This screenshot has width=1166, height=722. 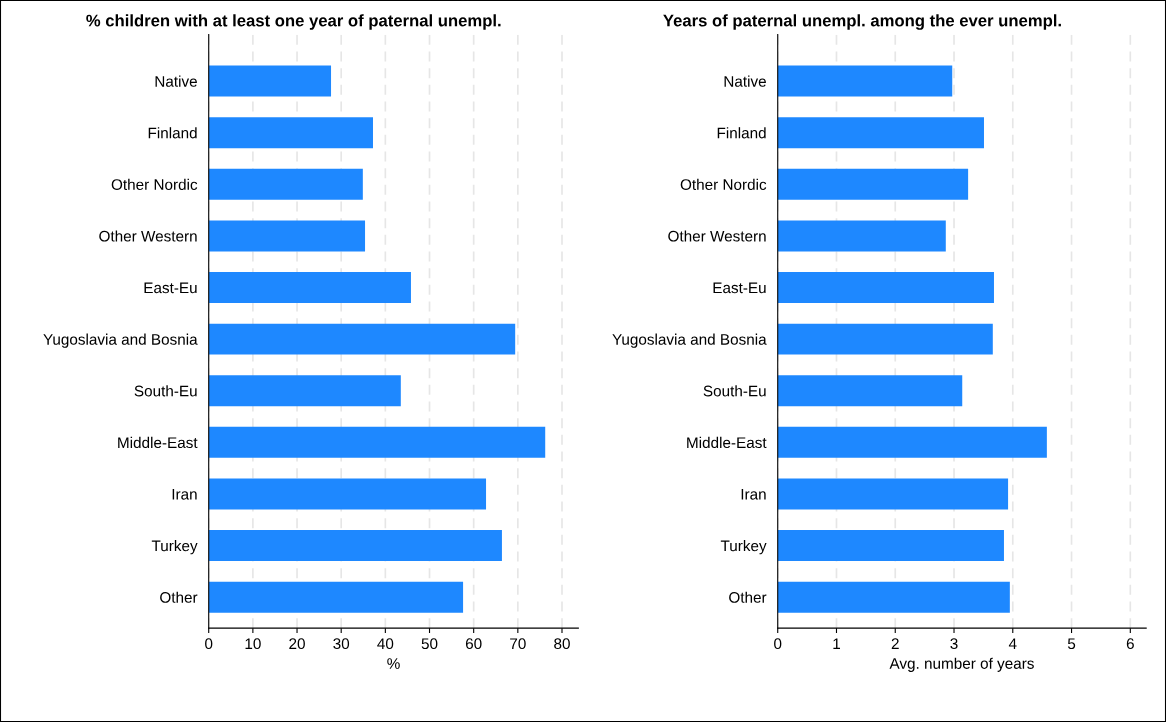 What do you see at coordinates (385, 644) in the screenshot?
I see `x-tick-label: 40` at bounding box center [385, 644].